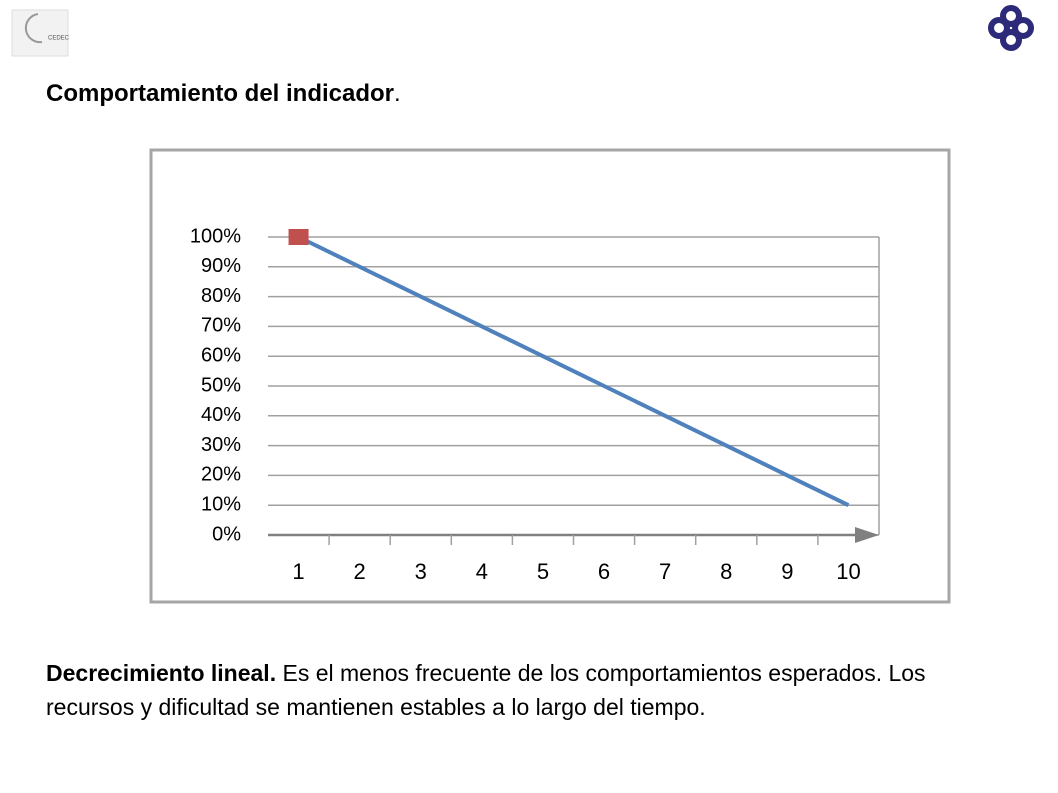  What do you see at coordinates (482, 571) in the screenshot?
I see `x-tick-label: 4` at bounding box center [482, 571].